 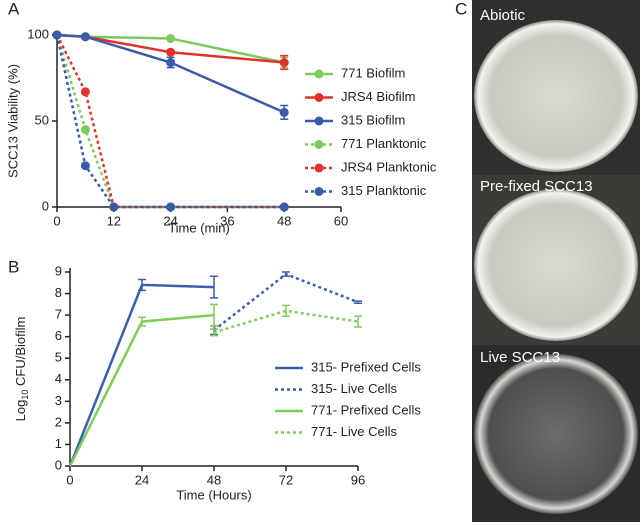 What do you see at coordinates (58, 400) in the screenshot?
I see `y-tick-label: 3` at bounding box center [58, 400].